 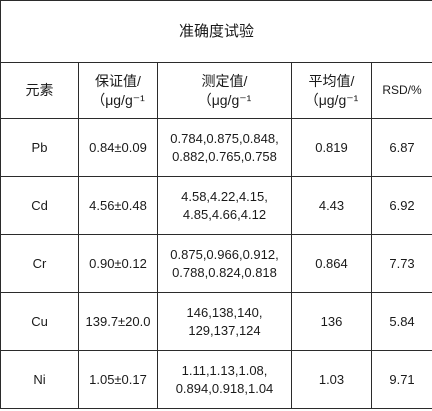 What do you see at coordinates (118, 263) in the screenshot?
I see `cell-certified: 0.90±0.12` at bounding box center [118, 263].